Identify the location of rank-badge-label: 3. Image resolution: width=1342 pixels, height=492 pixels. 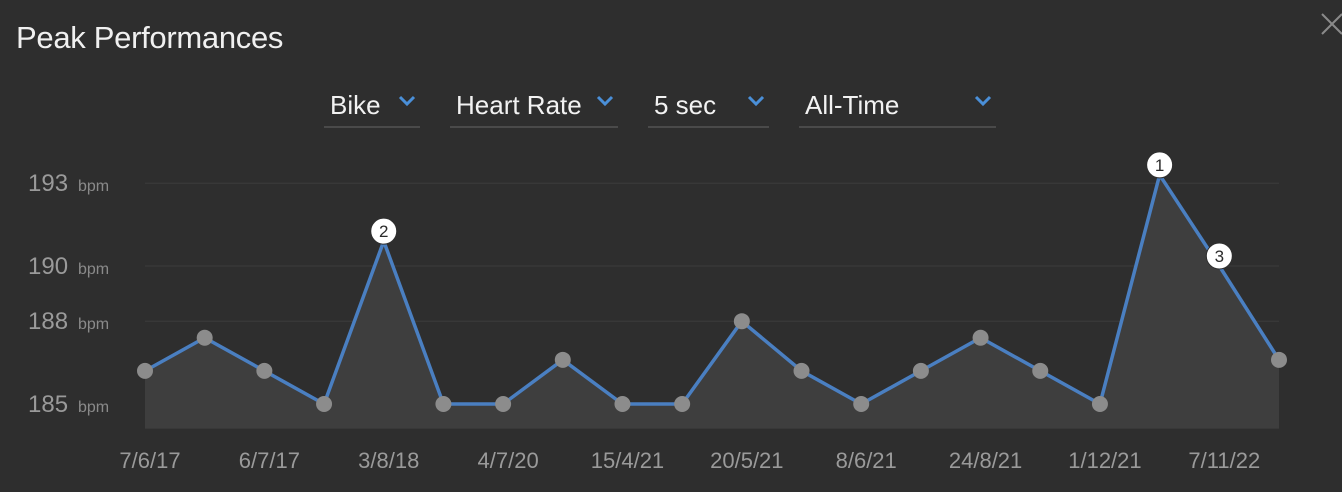
(1219, 256).